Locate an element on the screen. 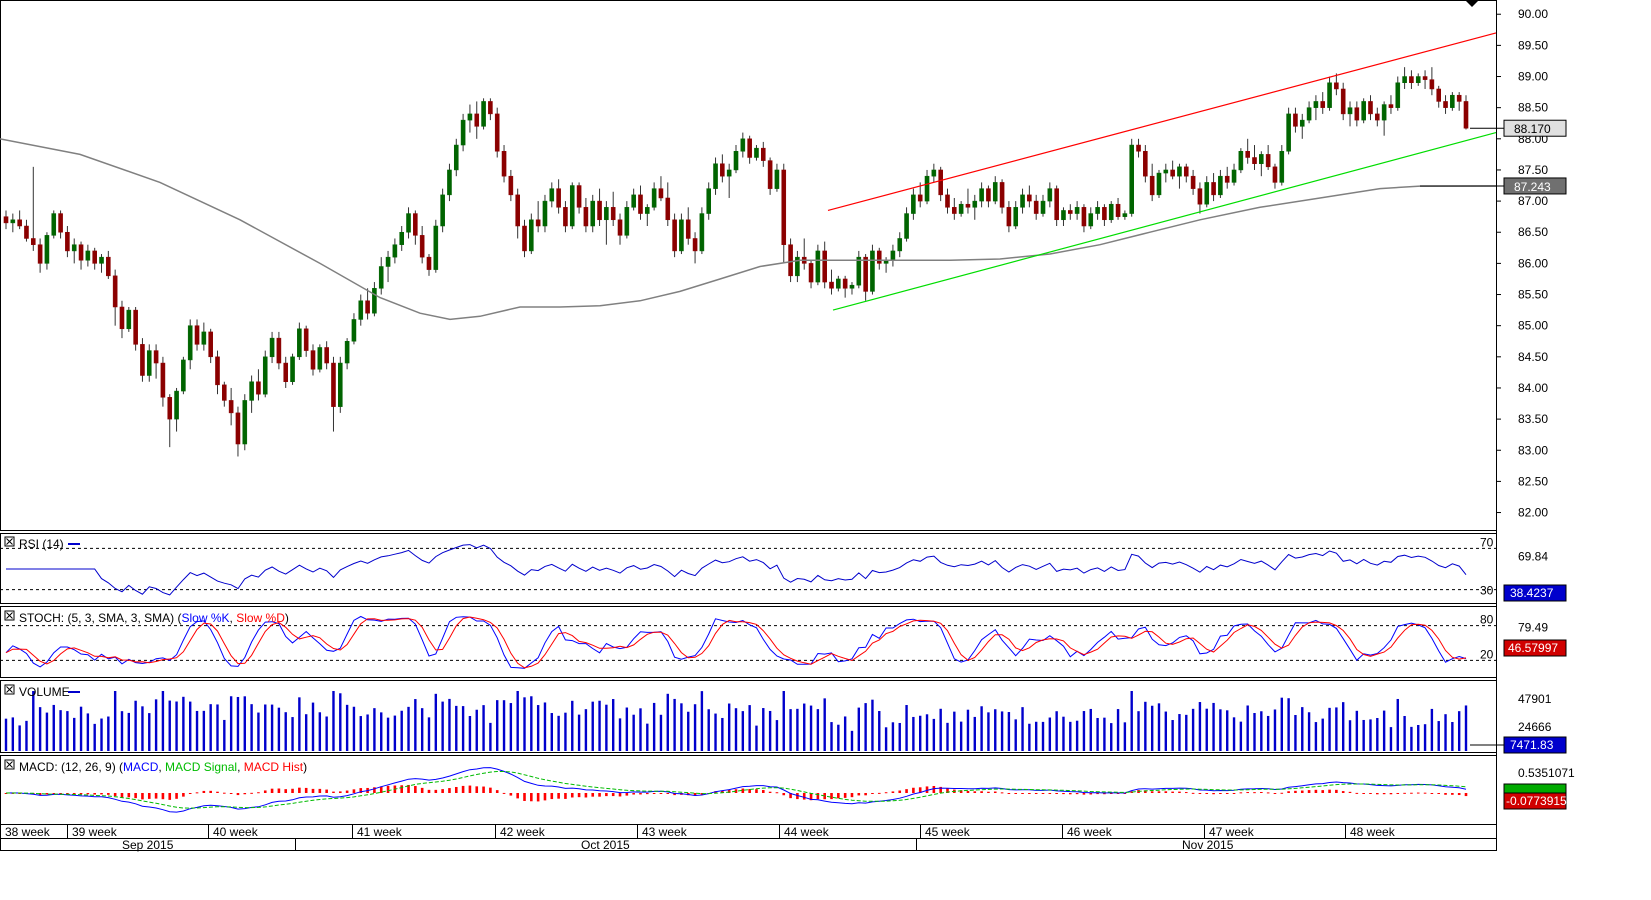 Image resolution: width=1651 pixels, height=900 pixels. volume-panel is located at coordinates (736, 721).